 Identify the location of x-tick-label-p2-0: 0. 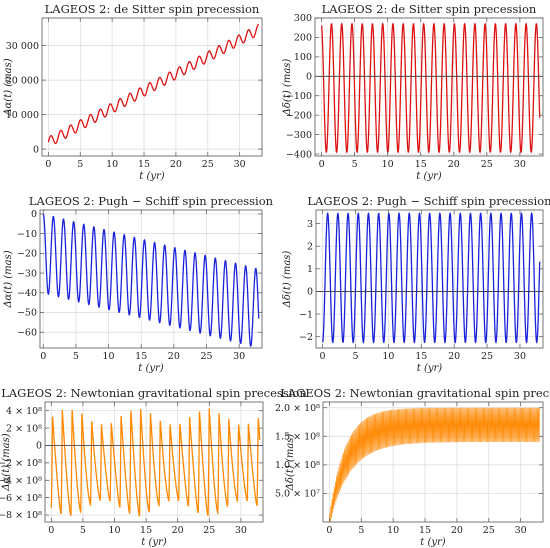
(322, 164).